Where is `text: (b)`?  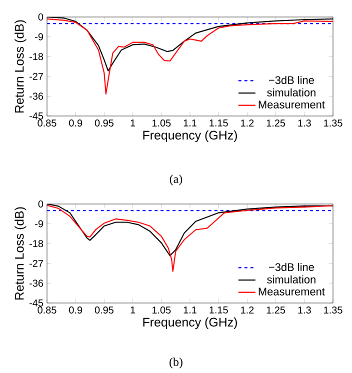 text: (b) is located at coordinates (176, 363).